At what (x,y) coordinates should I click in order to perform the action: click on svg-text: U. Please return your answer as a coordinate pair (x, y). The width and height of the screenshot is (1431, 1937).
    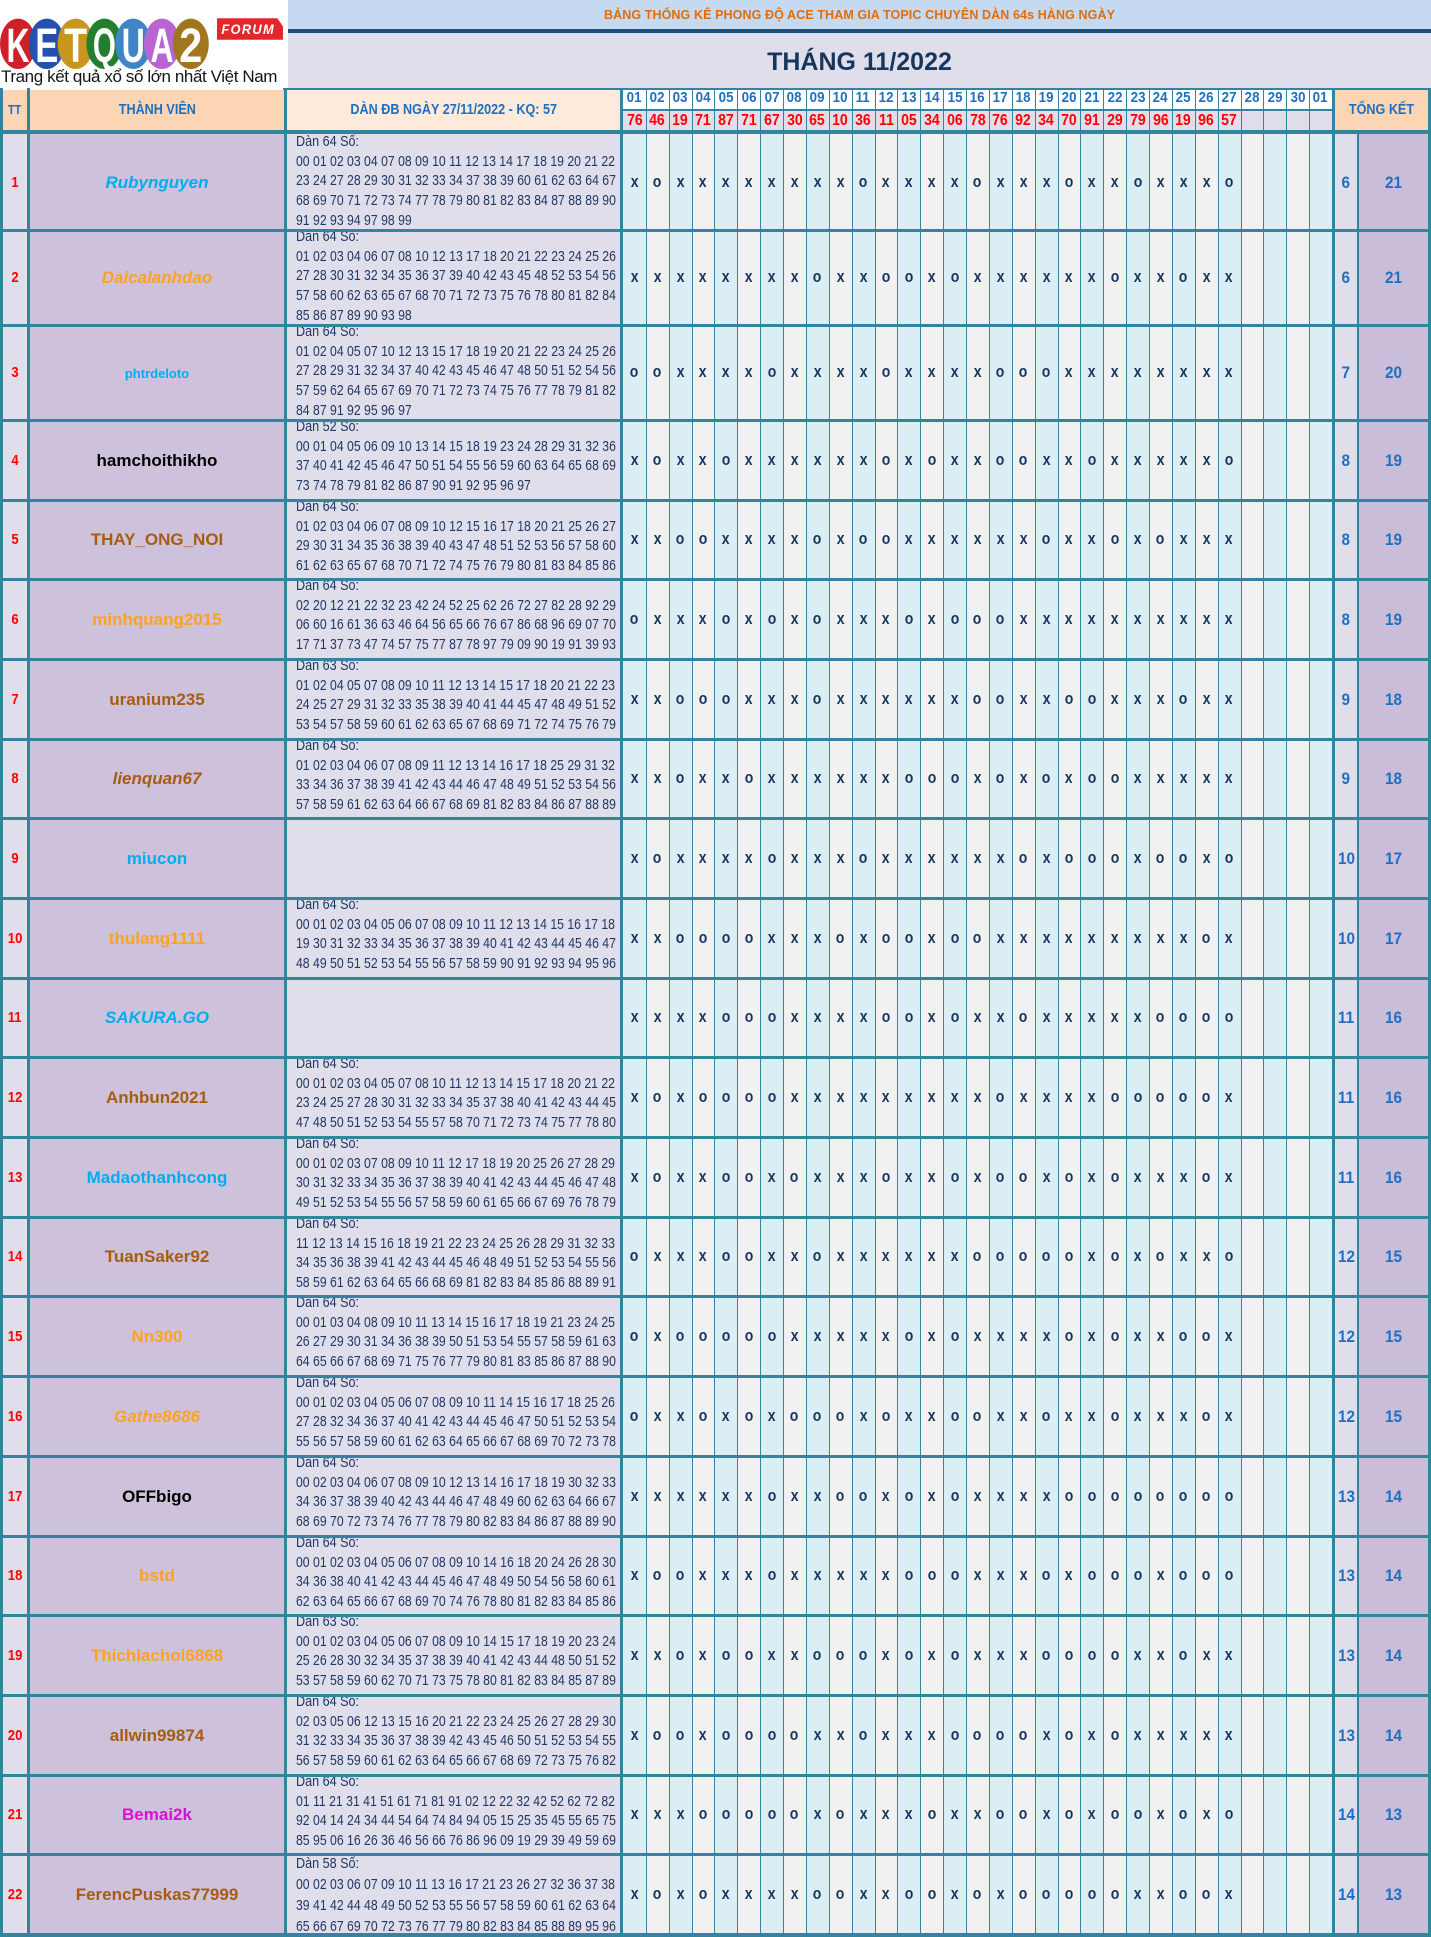
    Looking at the image, I should click on (133, 46).